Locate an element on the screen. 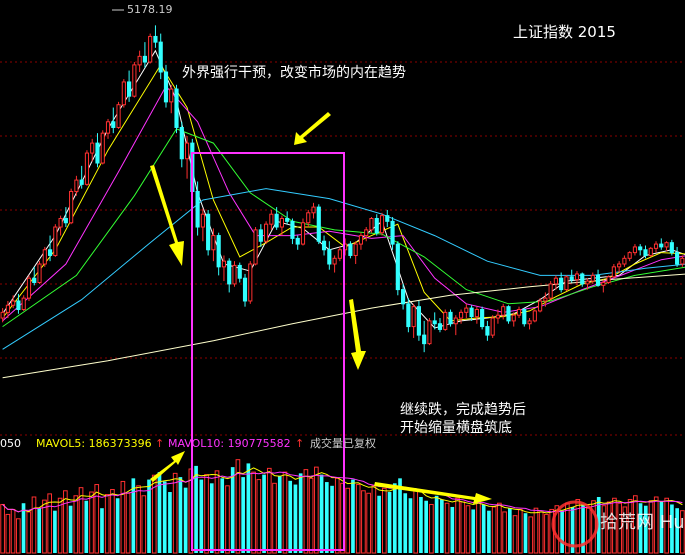 The image size is (685, 555). watermark: 拾荒网 Huang.CN is located at coordinates (618, 524).